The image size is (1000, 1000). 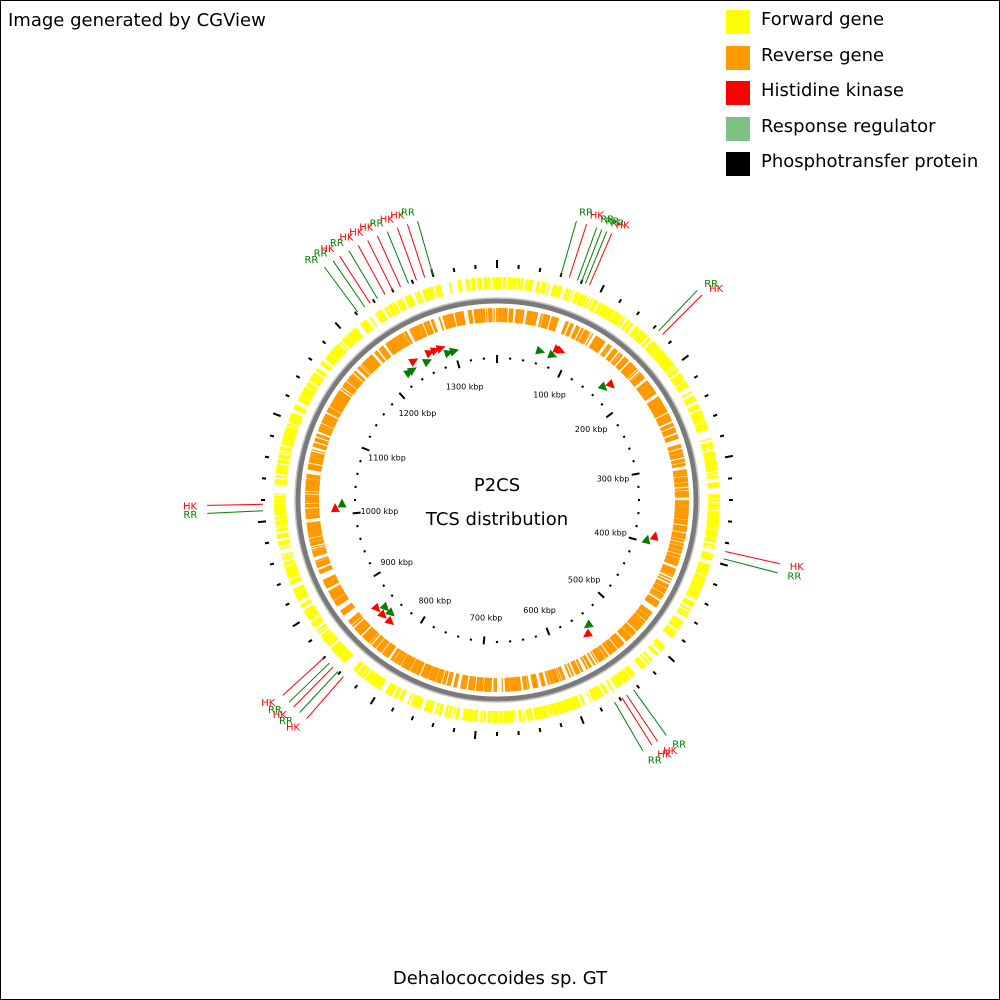 I want to click on major-tick, so click(x=560, y=373).